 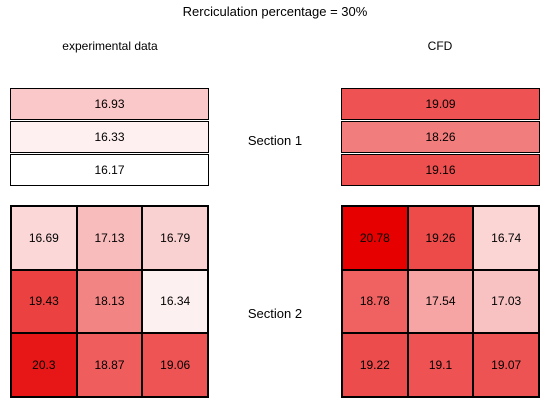 What do you see at coordinates (506, 238) in the screenshot?
I see `cfd-section-2-cell: 16.74` at bounding box center [506, 238].